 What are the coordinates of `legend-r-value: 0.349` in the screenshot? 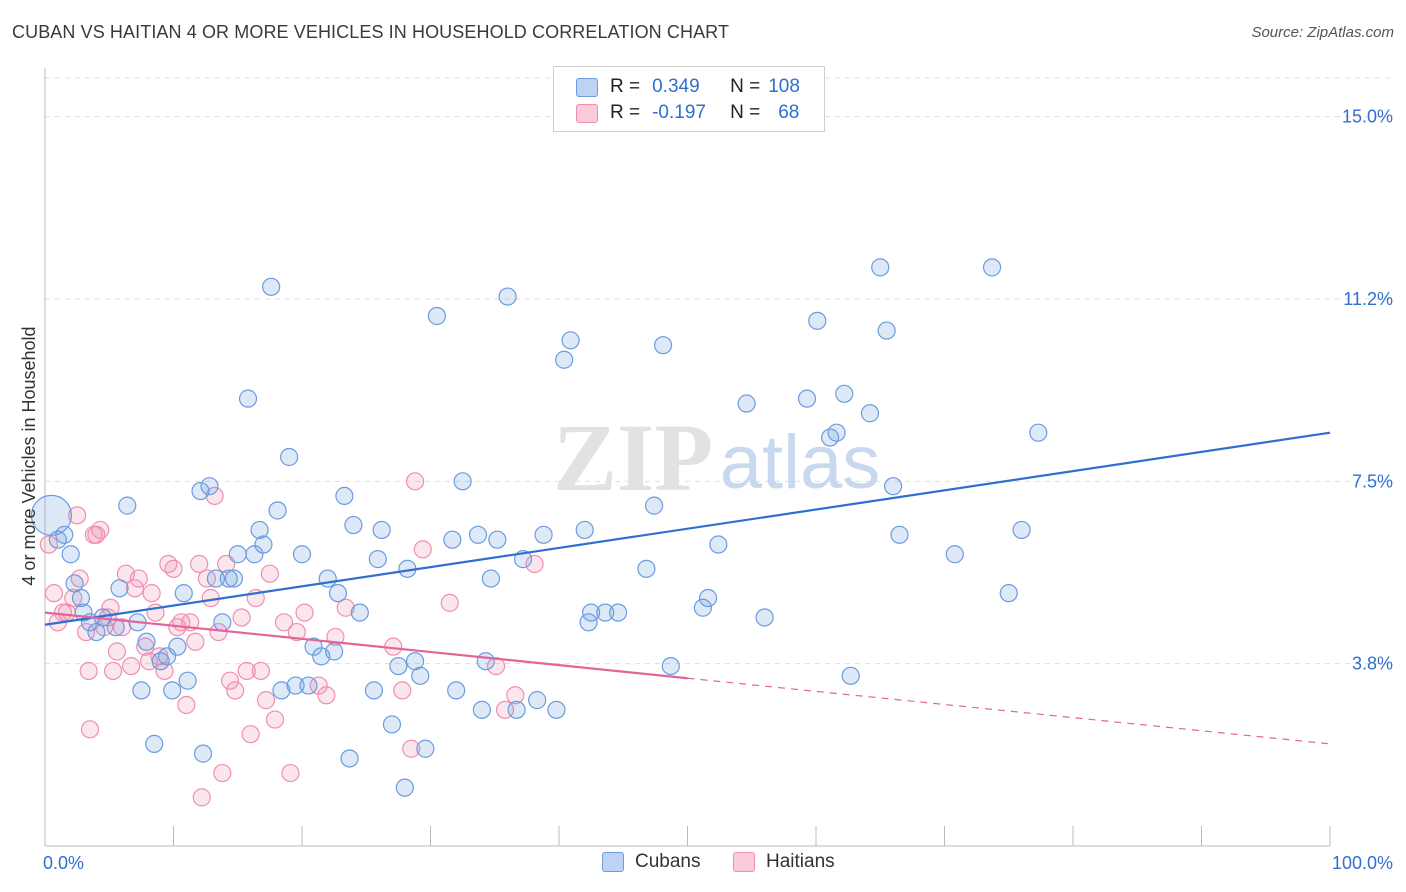 It's located at (676, 86).